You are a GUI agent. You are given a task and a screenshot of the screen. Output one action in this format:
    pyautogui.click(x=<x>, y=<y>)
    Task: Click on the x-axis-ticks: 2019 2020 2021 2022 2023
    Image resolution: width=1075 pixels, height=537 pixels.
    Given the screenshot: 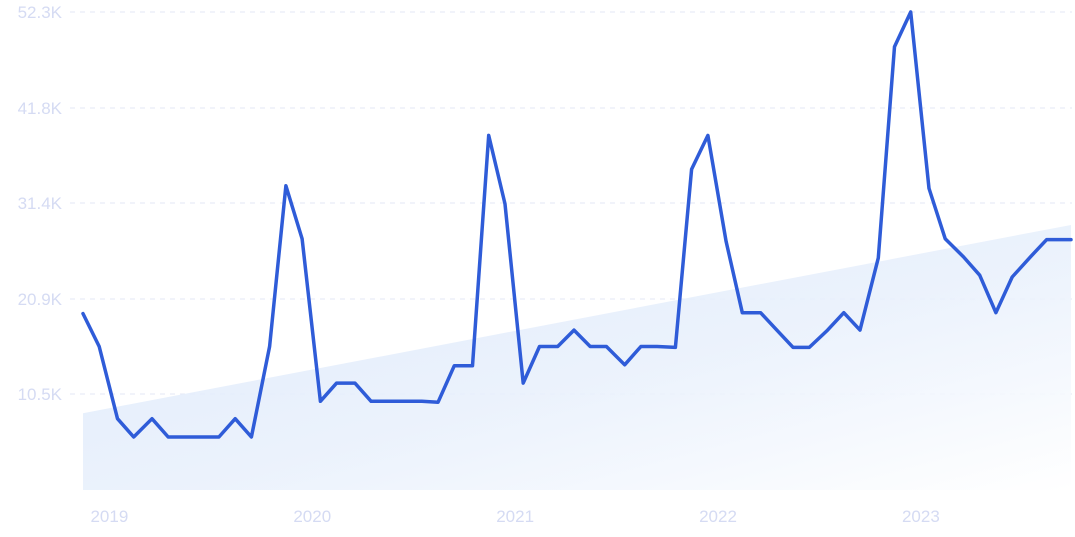 What is the action you would take?
    pyautogui.click(x=514, y=516)
    